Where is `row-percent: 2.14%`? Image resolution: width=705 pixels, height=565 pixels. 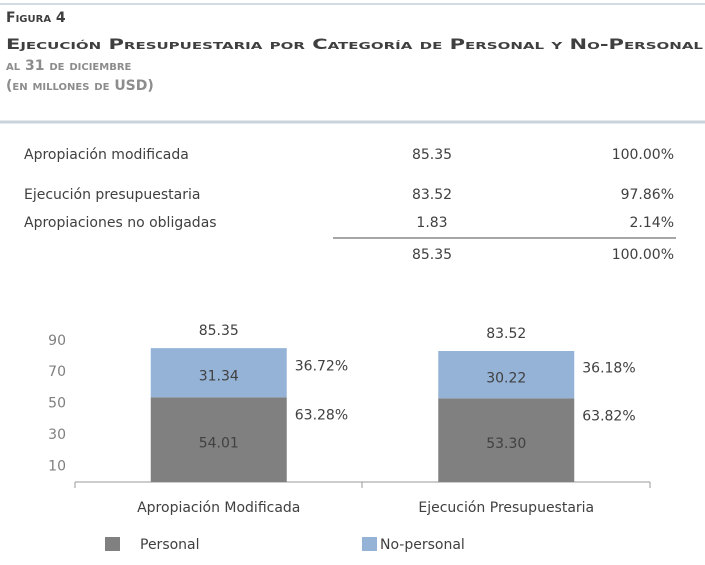 row-percent: 2.14% is located at coordinates (652, 223).